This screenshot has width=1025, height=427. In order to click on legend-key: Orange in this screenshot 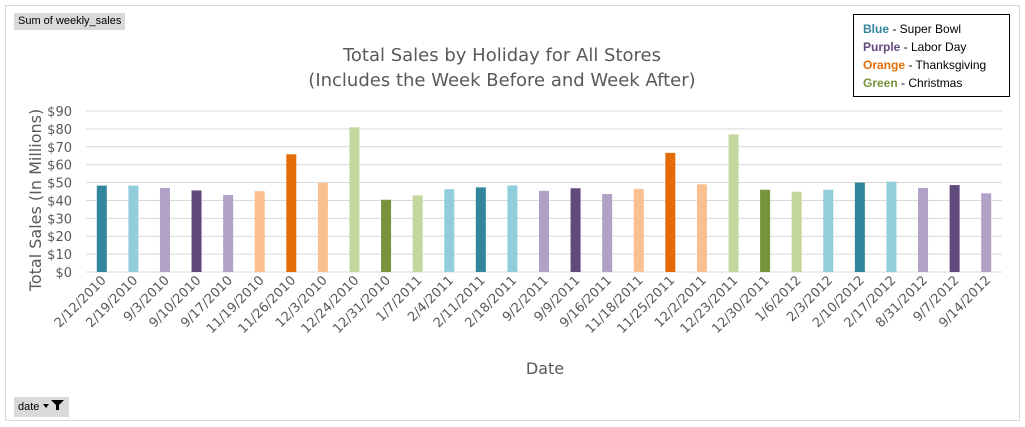, I will do `click(884, 65)`.